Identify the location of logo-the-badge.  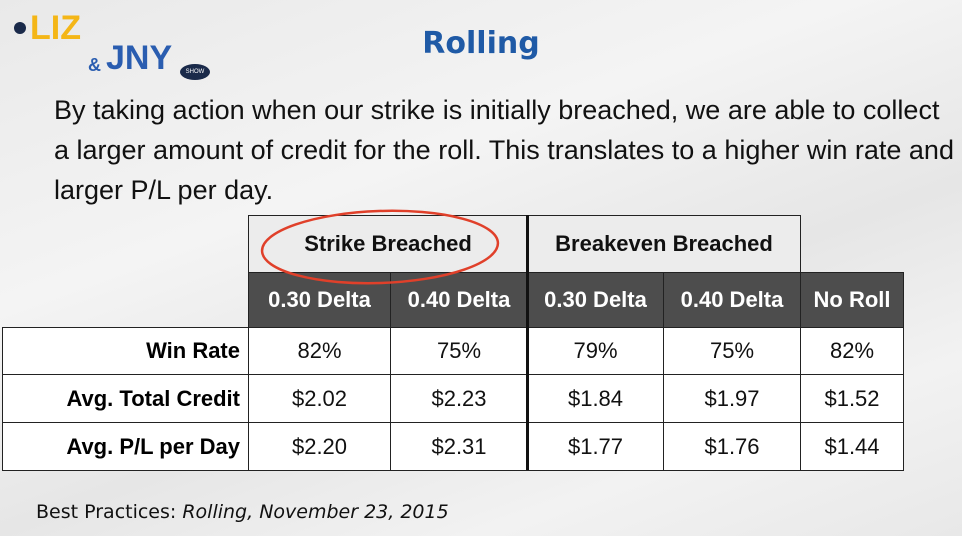
(20, 28).